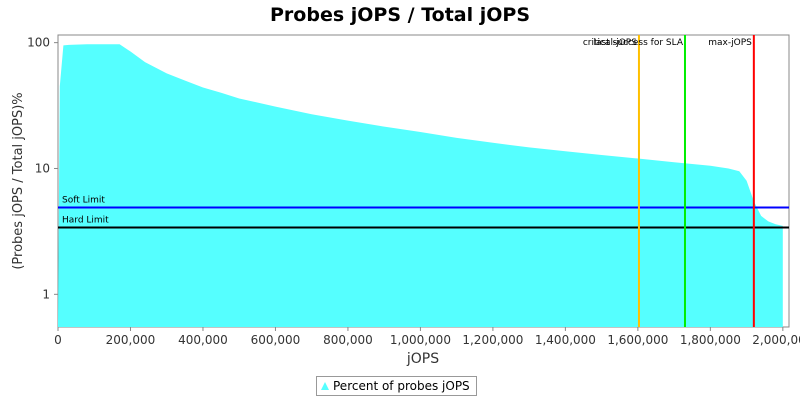 The height and width of the screenshot is (400, 800). I want to click on y-axis: 1 10 100, so click(42, 168).